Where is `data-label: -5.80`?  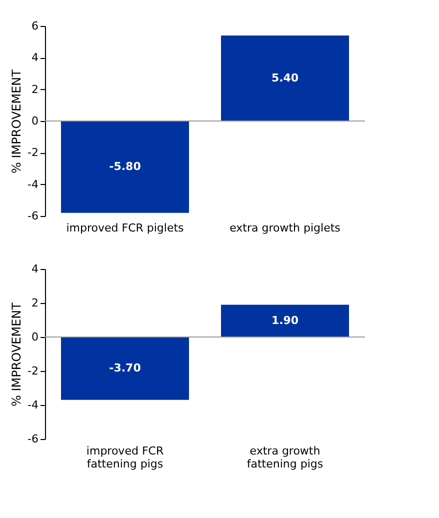 data-label: -5.80 is located at coordinates (125, 166).